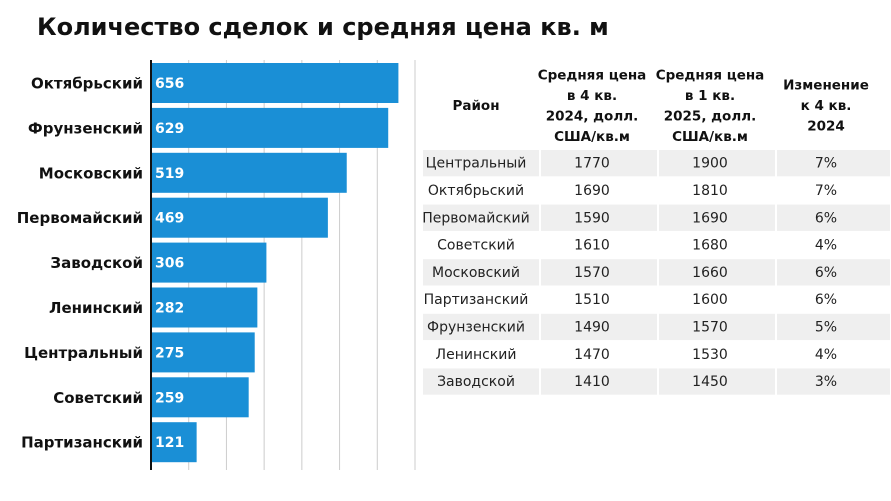 The height and width of the screenshot is (501, 891). What do you see at coordinates (80, 218) in the screenshot?
I see `category-label: Первомайский` at bounding box center [80, 218].